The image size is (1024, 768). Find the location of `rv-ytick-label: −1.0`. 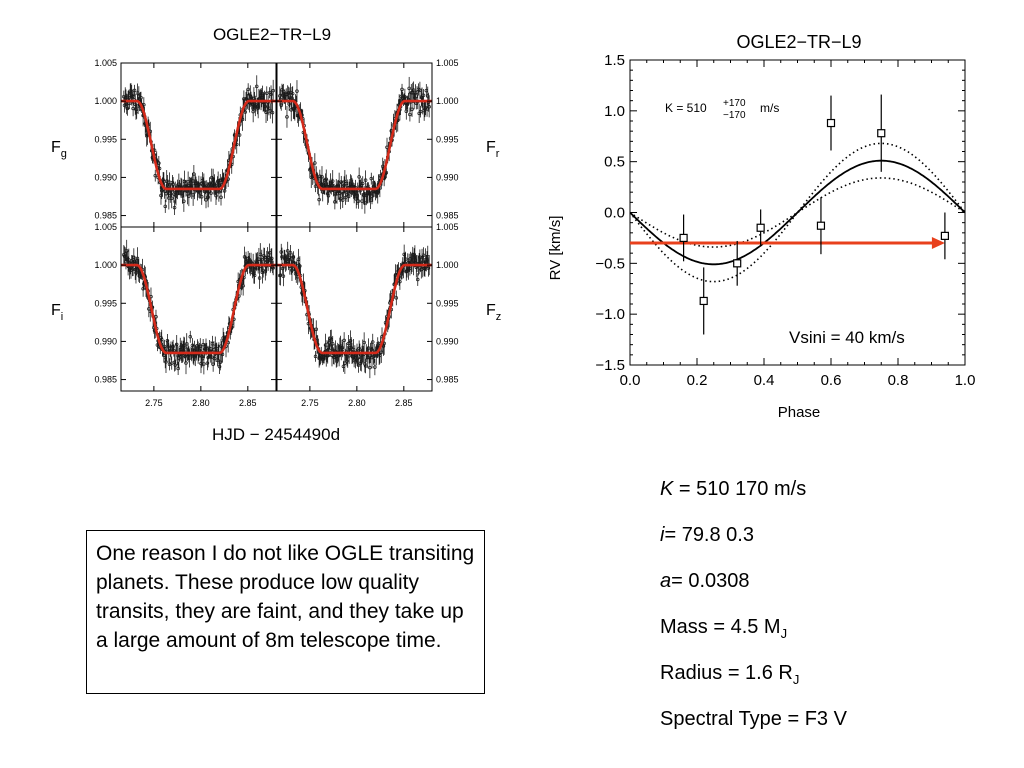

rv-ytick-label: −1.0 is located at coordinates (610, 314).